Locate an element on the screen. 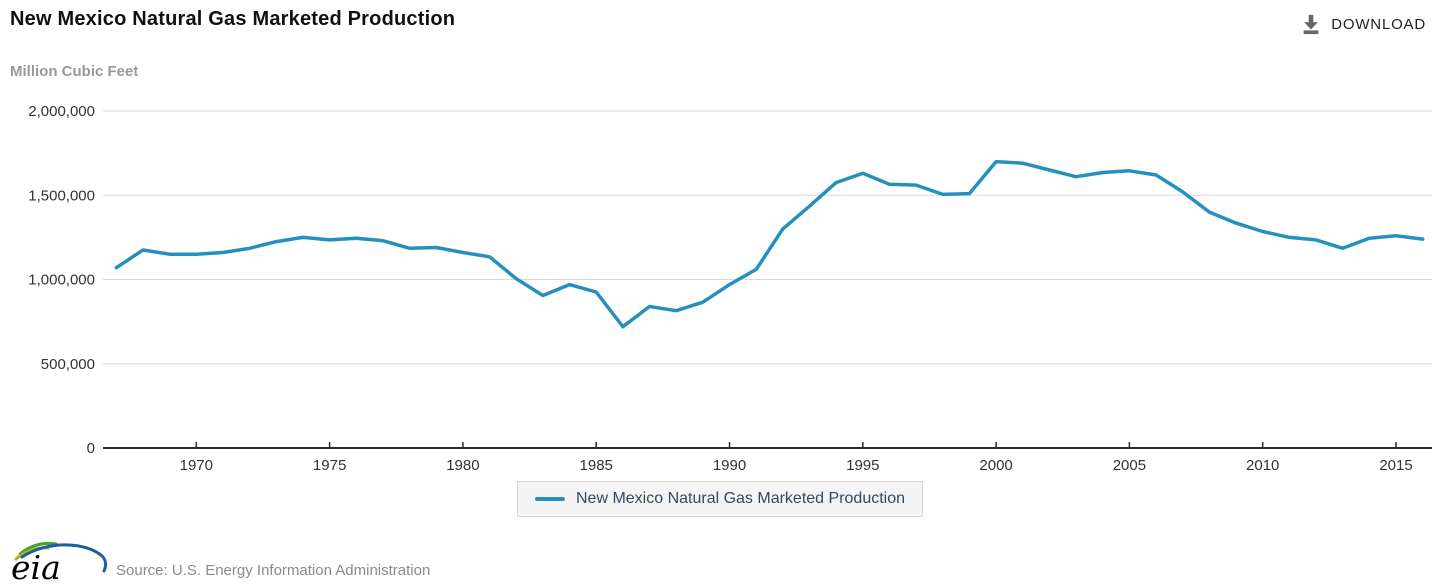  x-tick-label: 1970 is located at coordinates (196, 465).